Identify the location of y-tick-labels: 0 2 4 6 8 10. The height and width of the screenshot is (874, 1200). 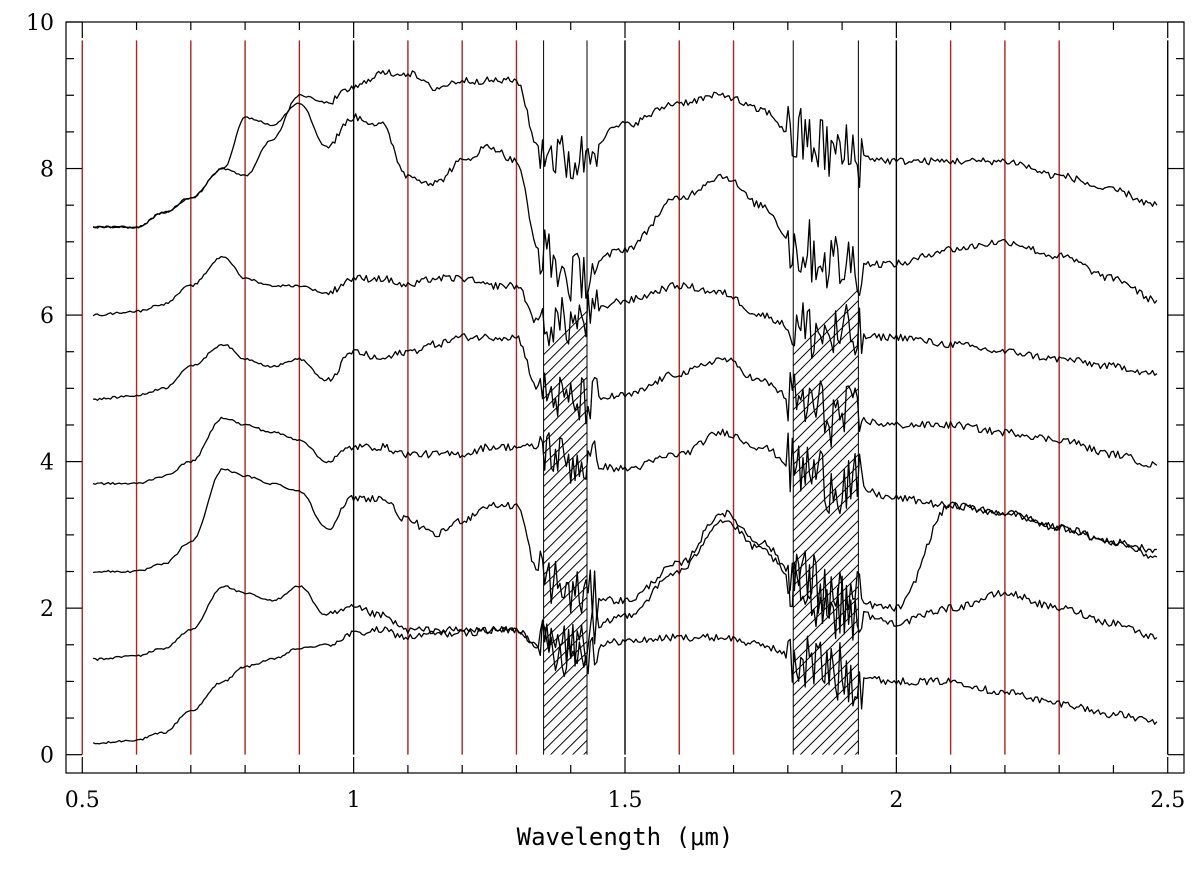
(40, 390).